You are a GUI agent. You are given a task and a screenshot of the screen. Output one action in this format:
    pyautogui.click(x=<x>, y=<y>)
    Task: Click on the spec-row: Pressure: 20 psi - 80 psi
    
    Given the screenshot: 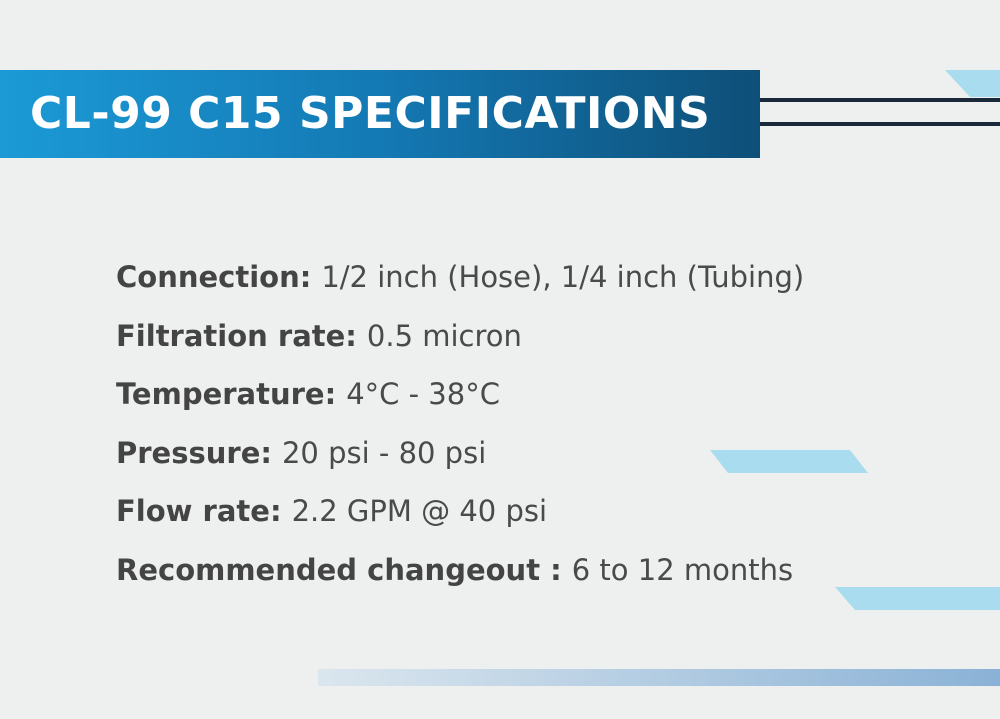 What is the action you would take?
    pyautogui.click(x=460, y=453)
    